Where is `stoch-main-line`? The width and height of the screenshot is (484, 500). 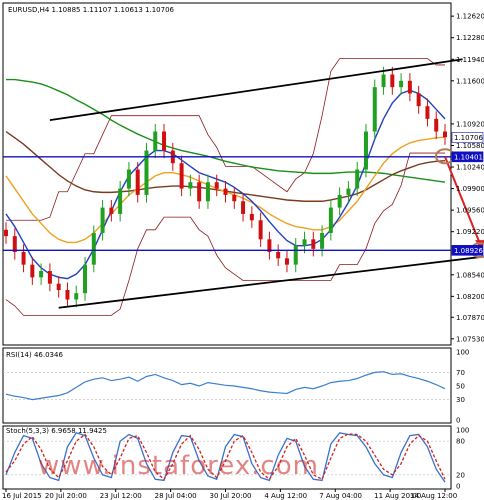 stoch-main-line is located at coordinates (225, 457).